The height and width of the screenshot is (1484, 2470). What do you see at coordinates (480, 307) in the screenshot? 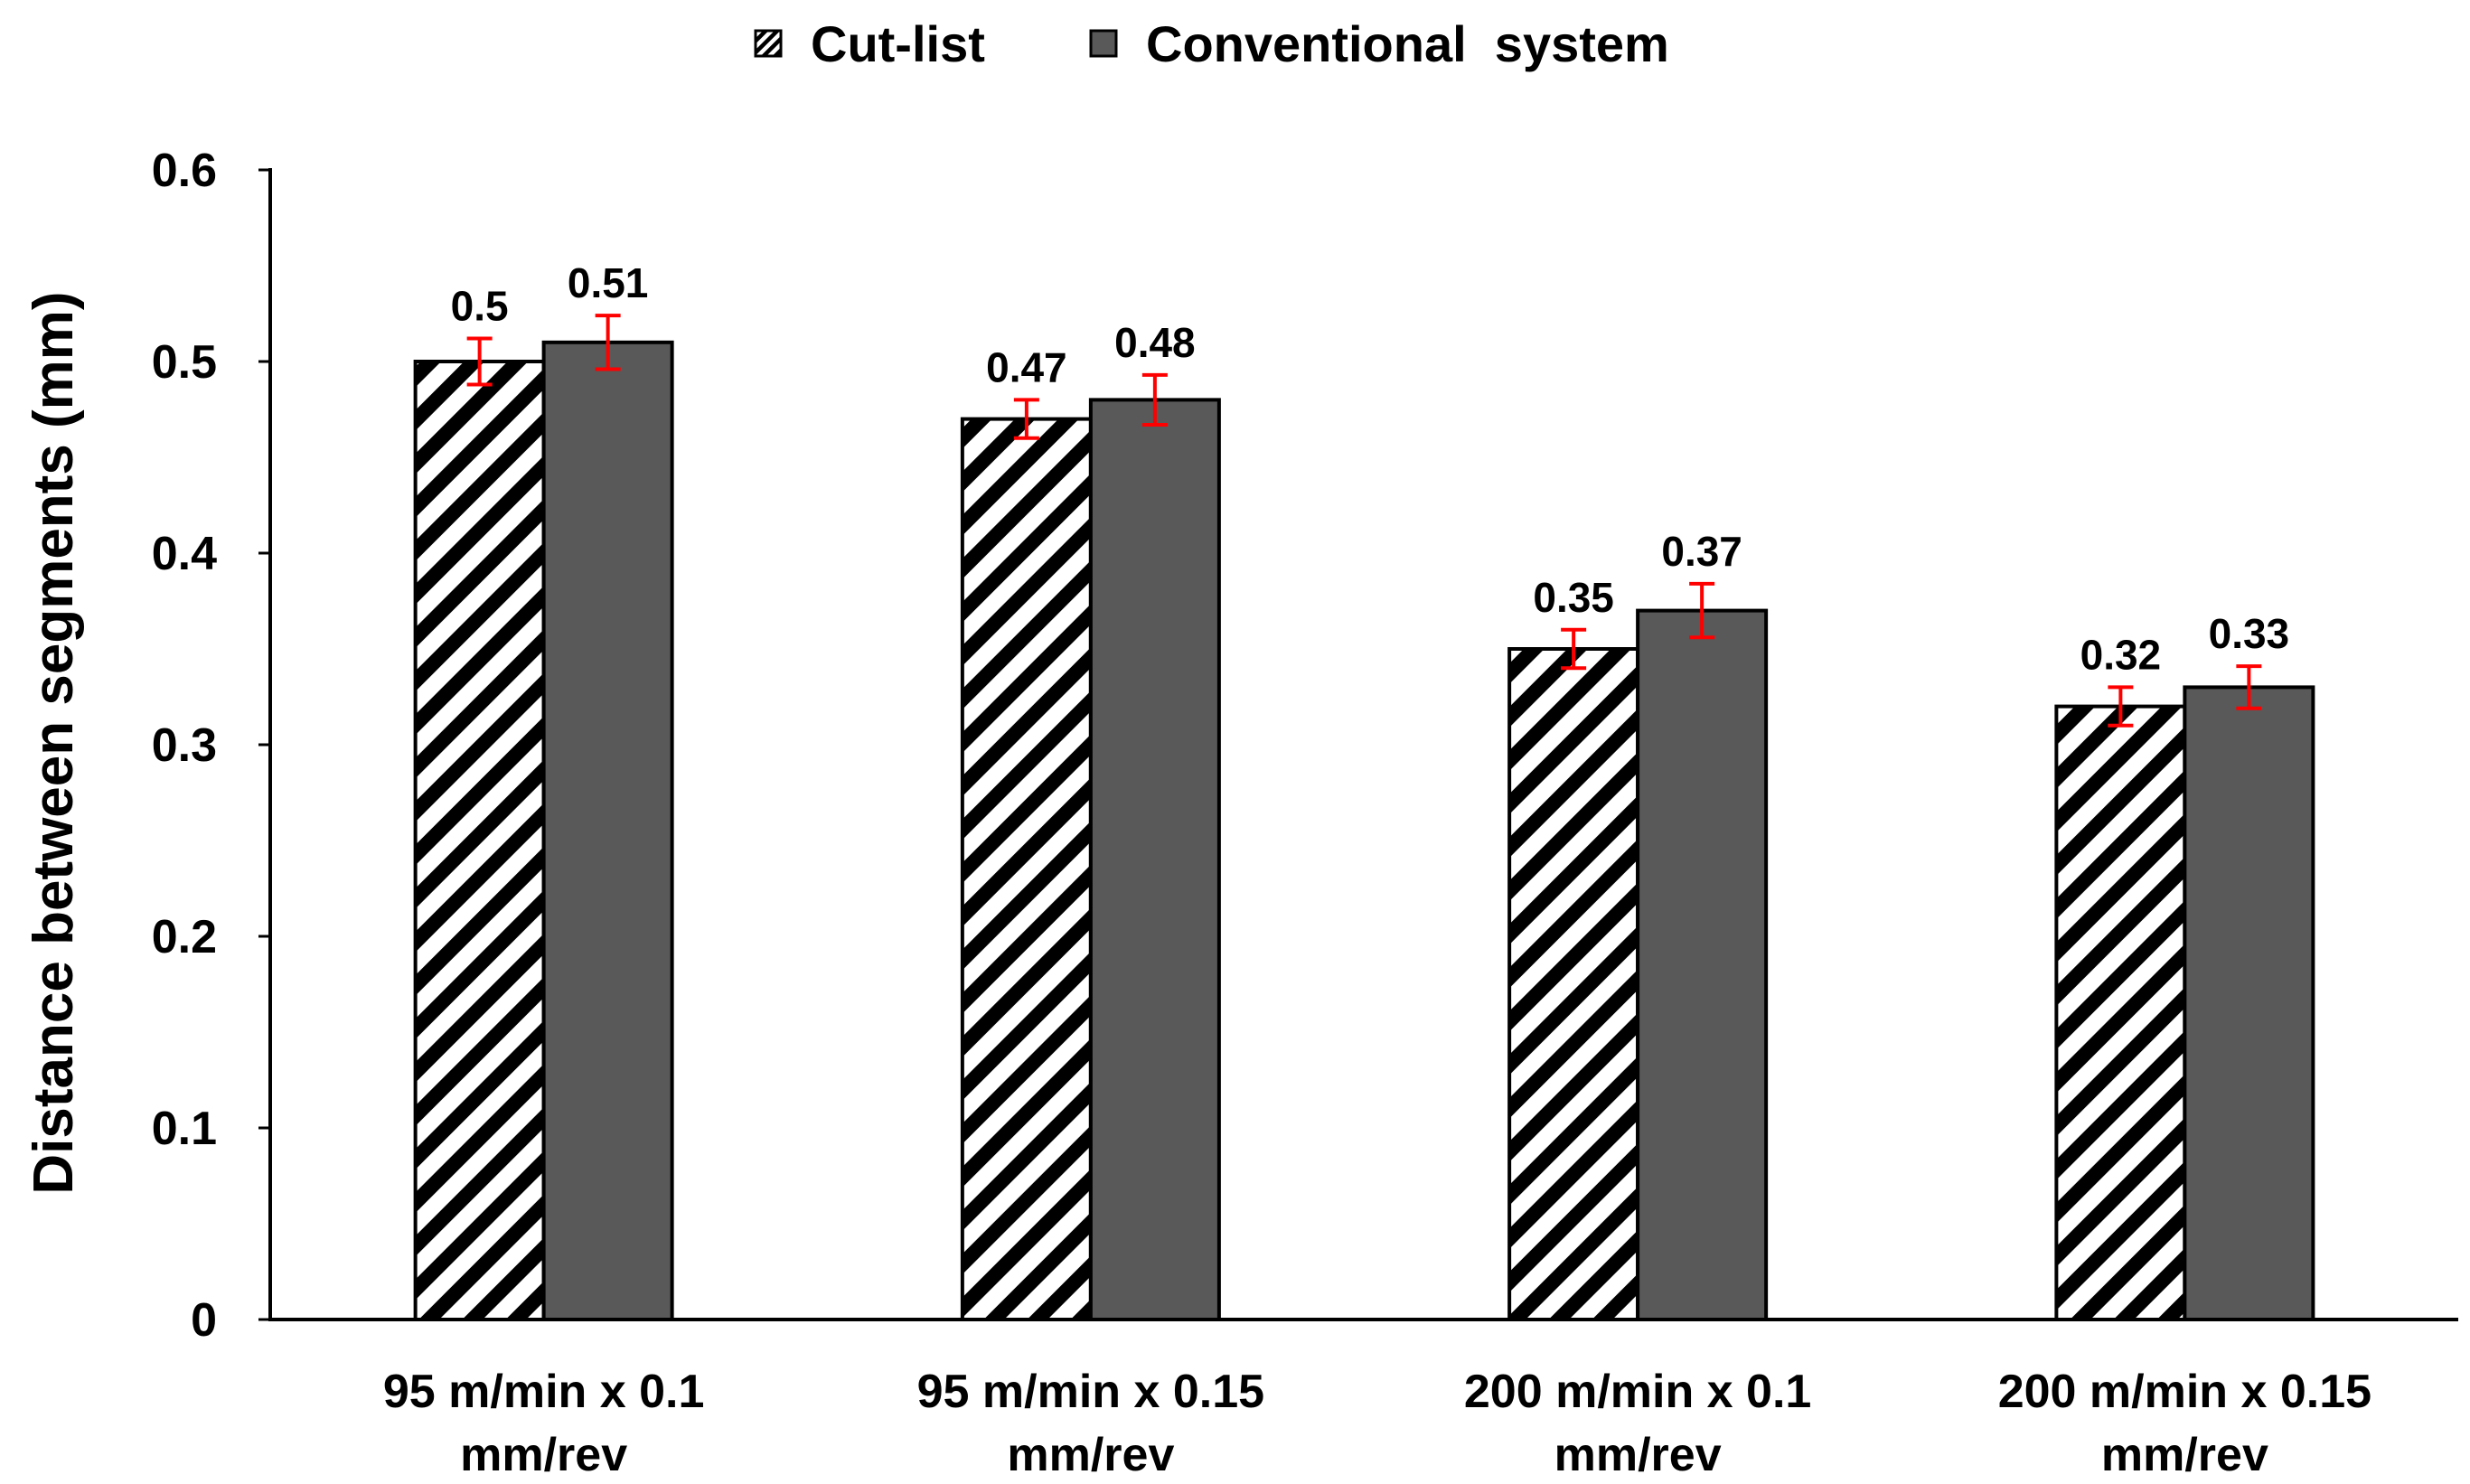
I see `data-label: 0.5` at bounding box center [480, 307].